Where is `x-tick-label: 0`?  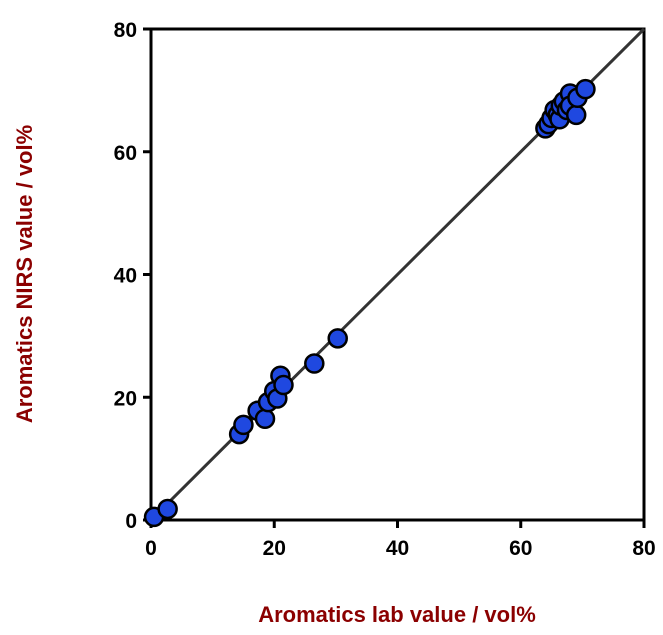 x-tick-label: 0 is located at coordinates (151, 548).